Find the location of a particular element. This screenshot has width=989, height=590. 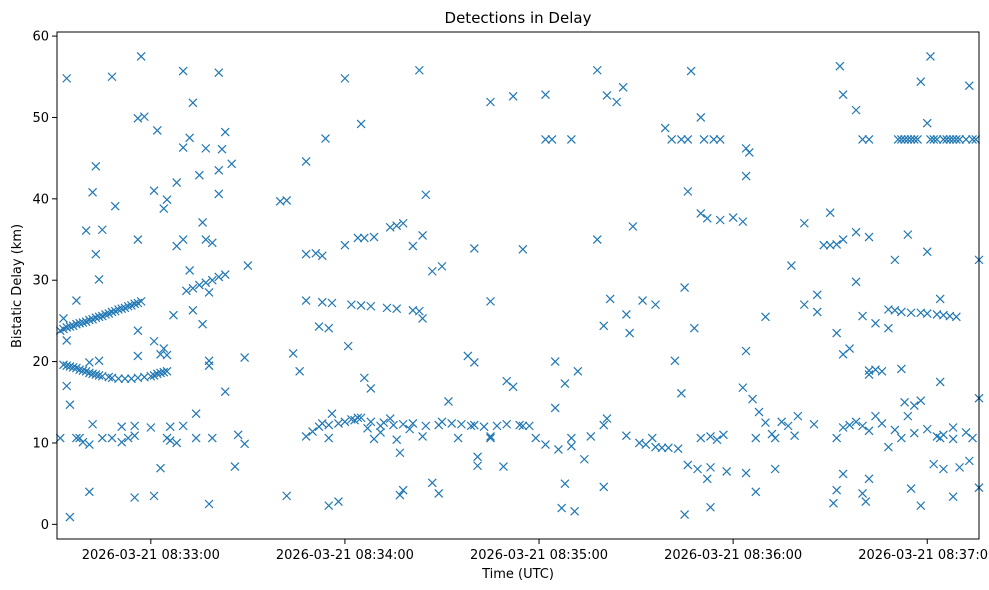

y-axis: 0 10 20 30 40 50 60 is located at coordinates (44, 281).